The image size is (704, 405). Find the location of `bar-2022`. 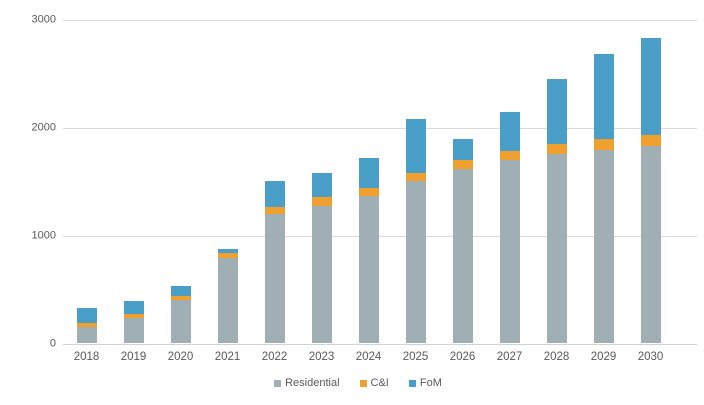

bar-2022 is located at coordinates (274, 262).